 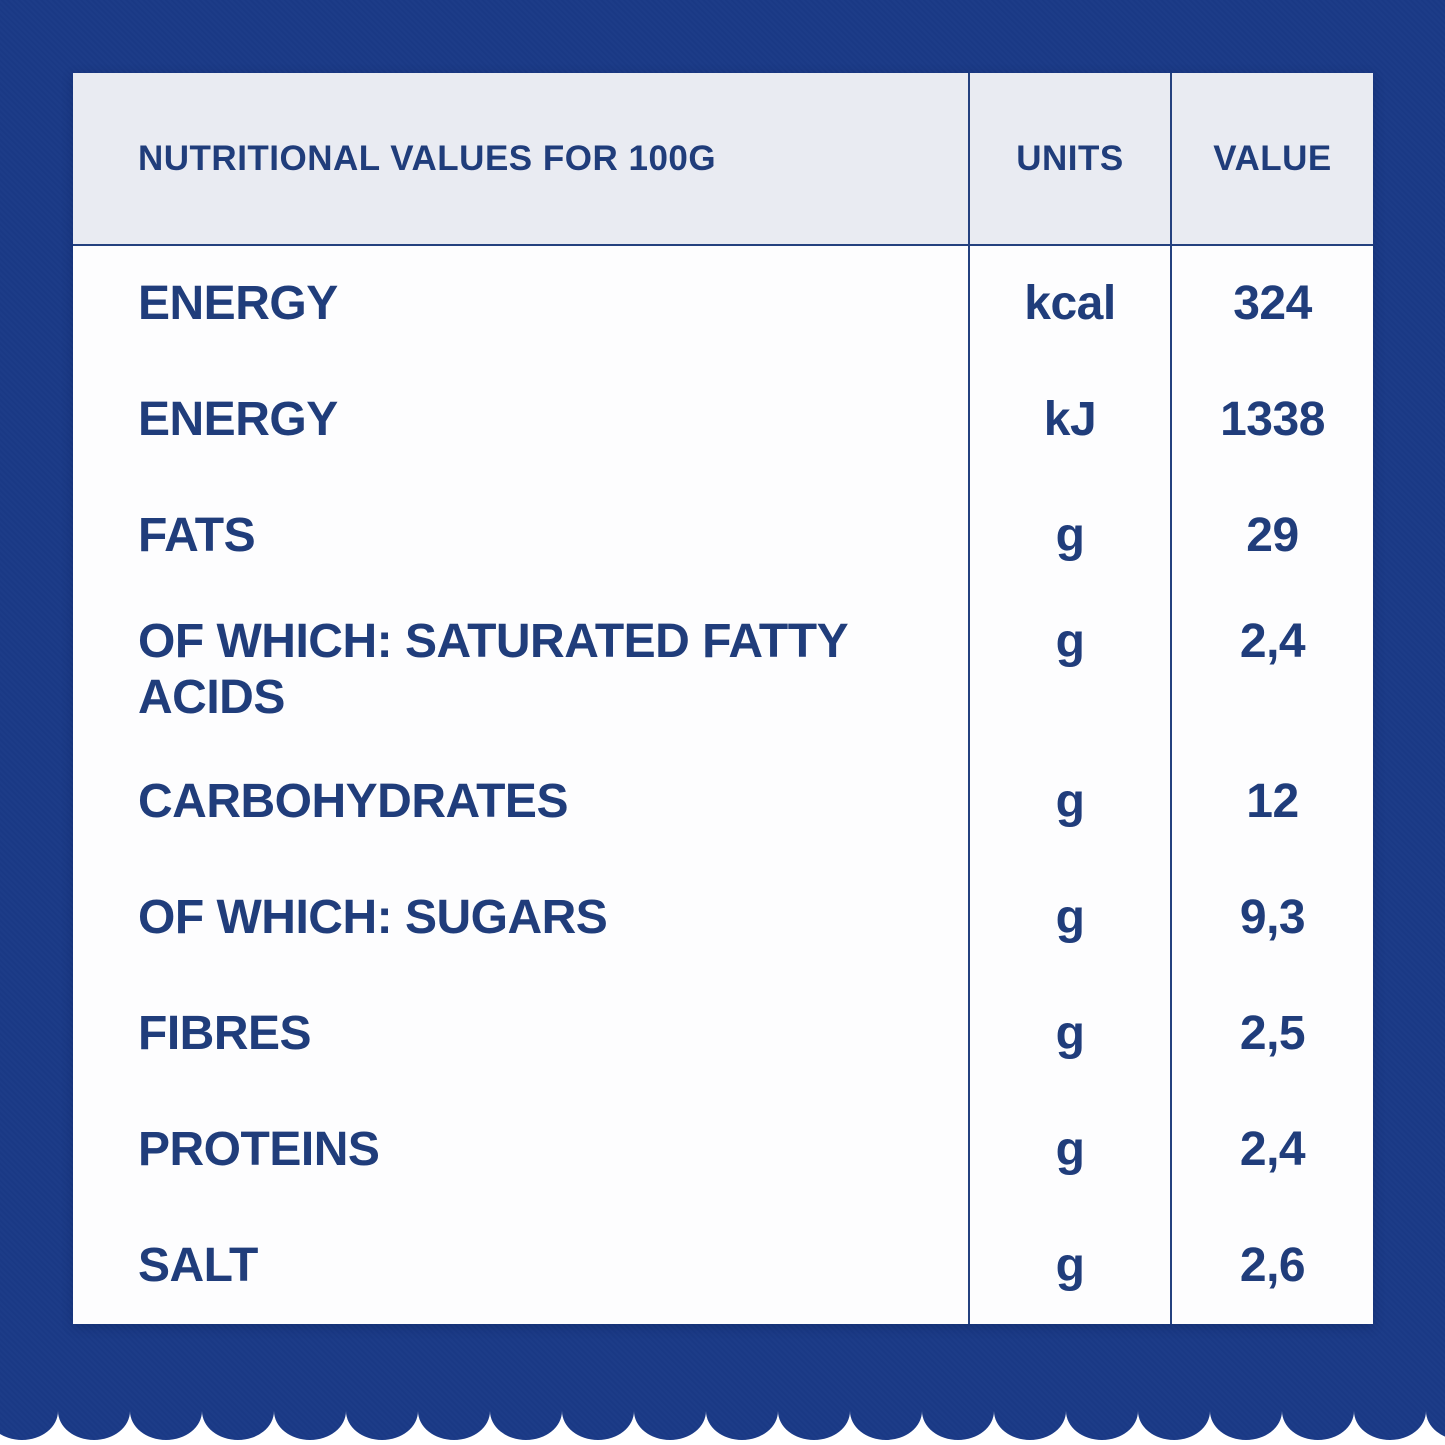 I want to click on row-label: OF WHICH: SATURATED FATTY ACIDS, so click(x=520, y=669).